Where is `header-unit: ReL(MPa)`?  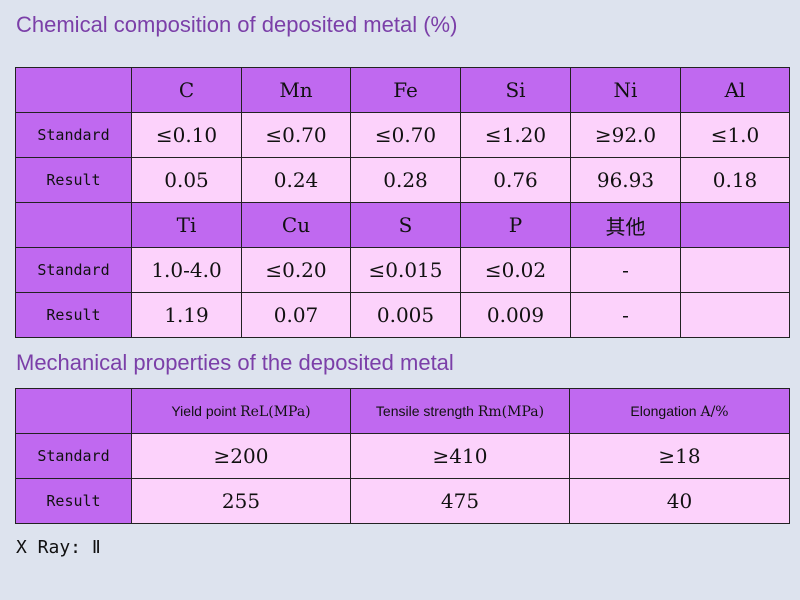 header-unit: ReL(MPa) is located at coordinates (275, 411).